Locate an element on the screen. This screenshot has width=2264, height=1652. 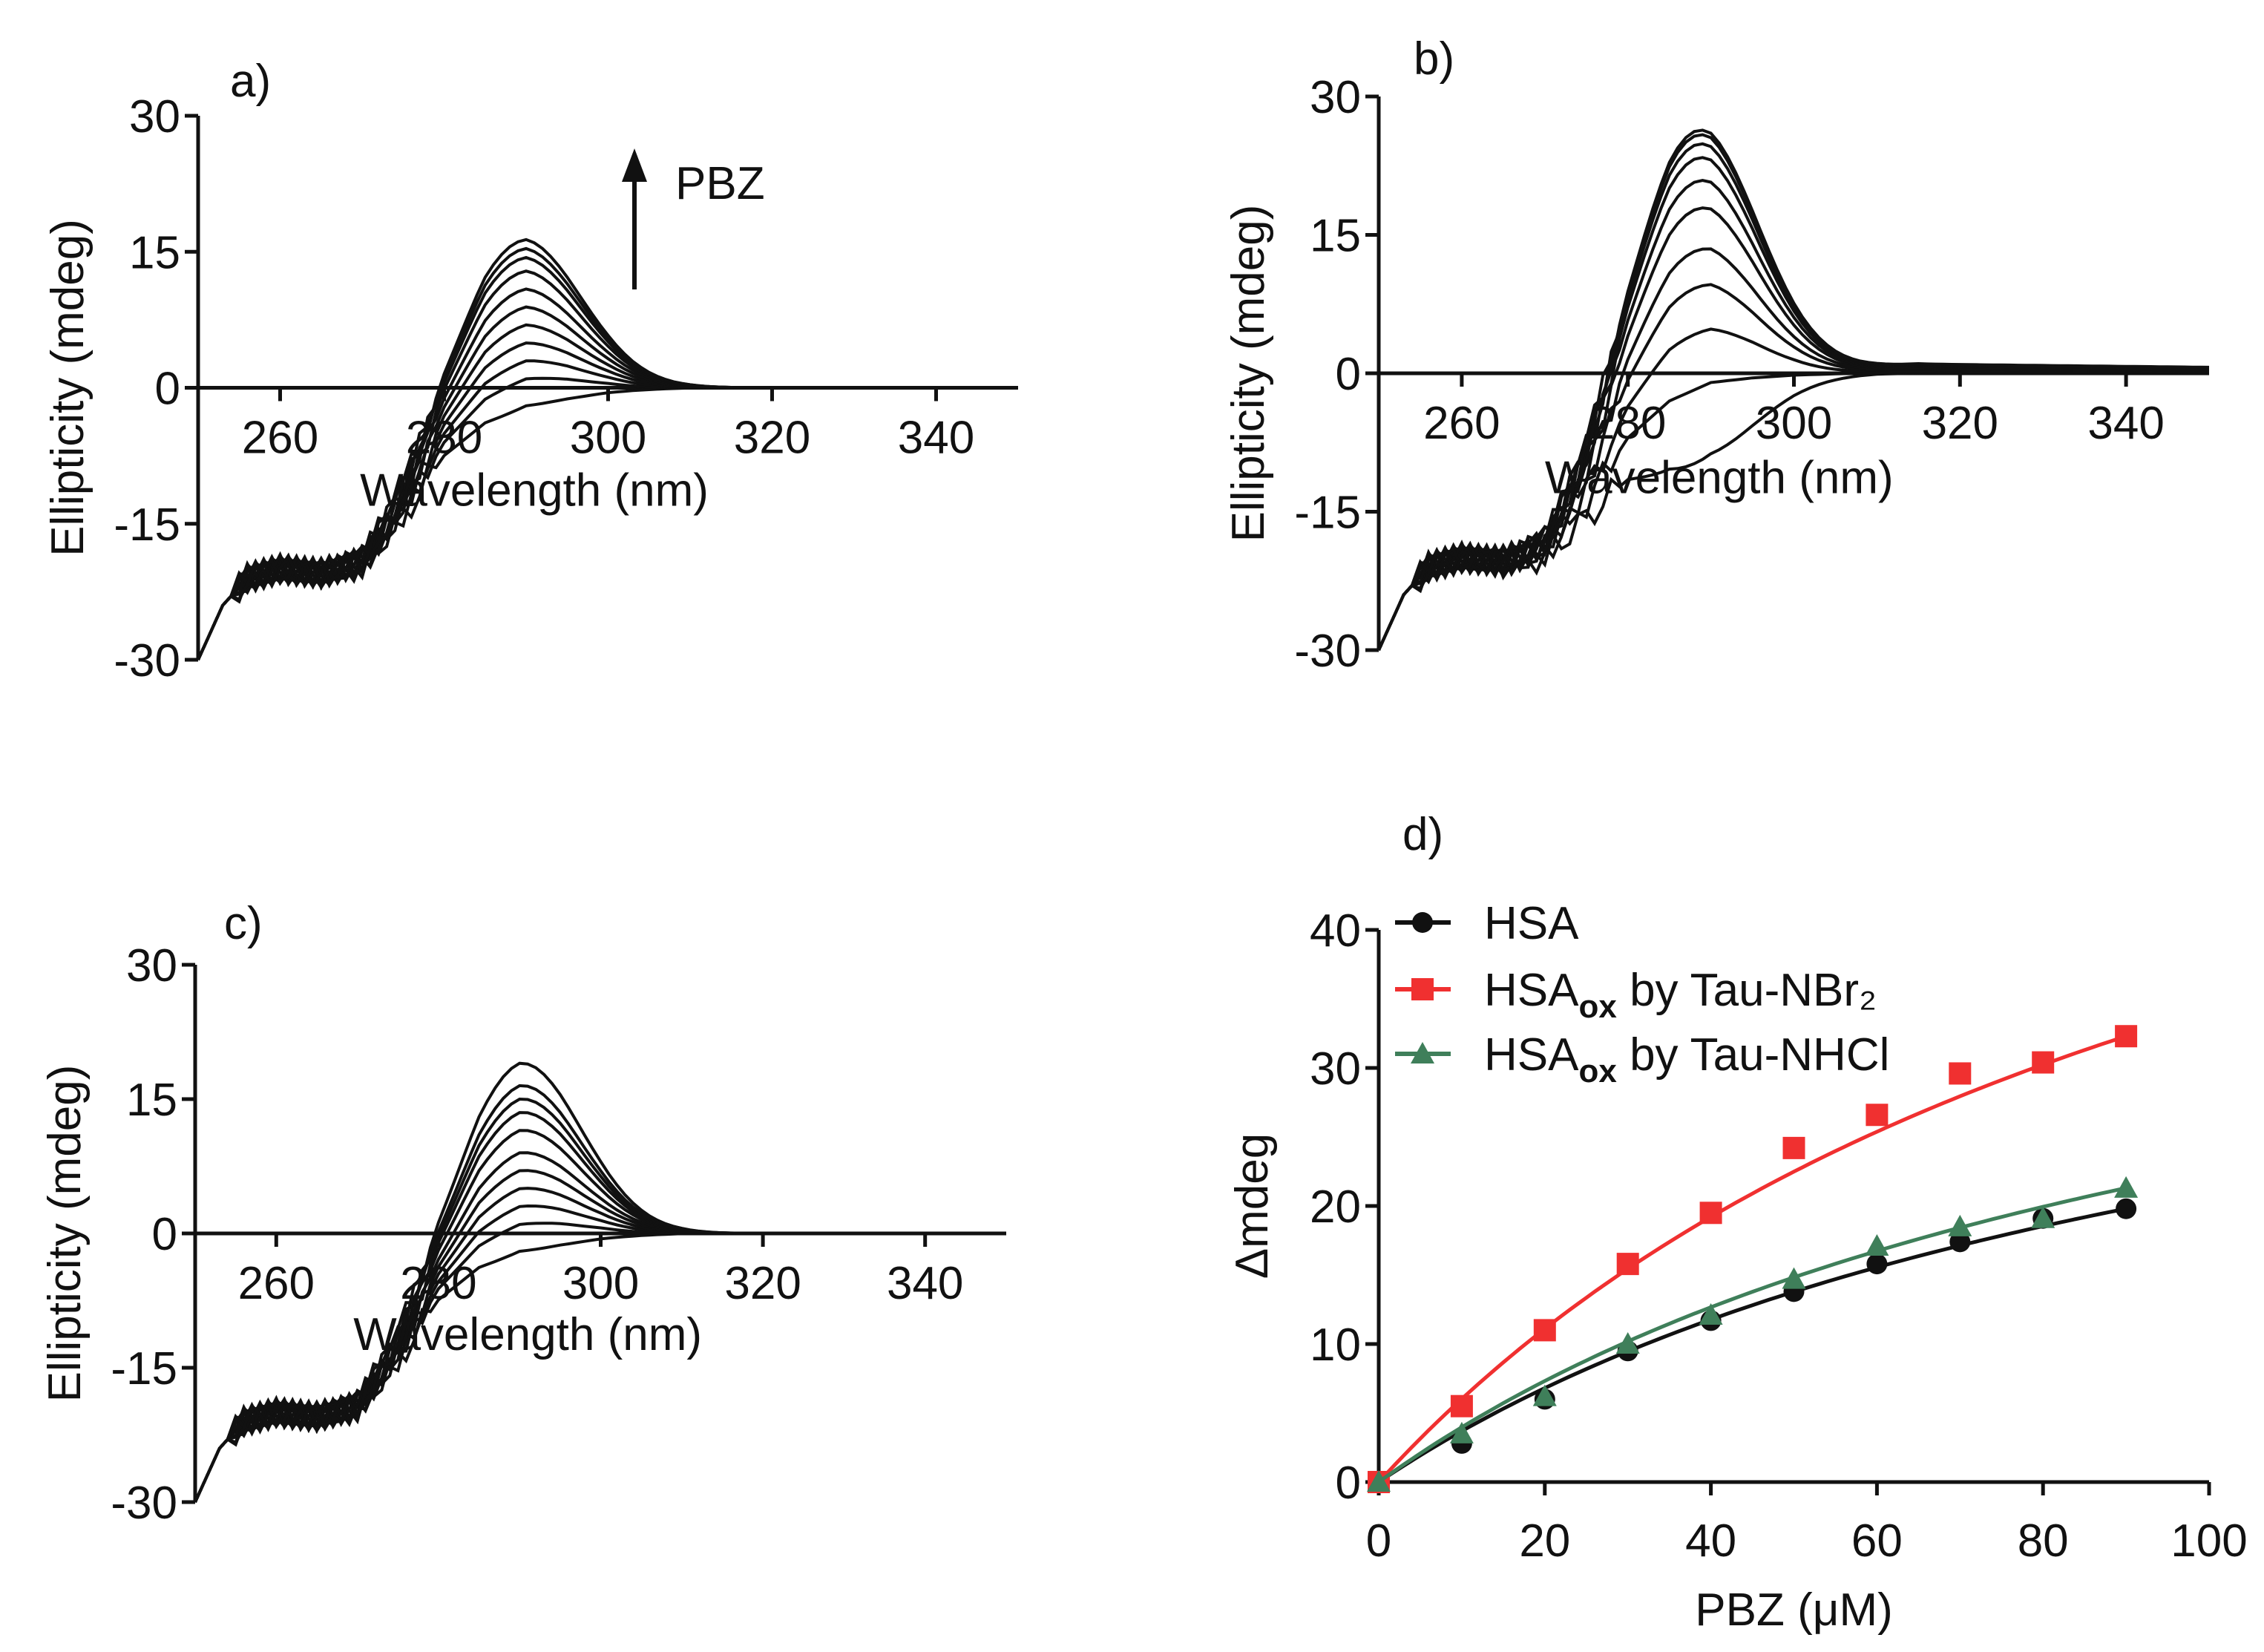
legend-rest: by Tau-NHCl is located at coordinates (1753, 1055).